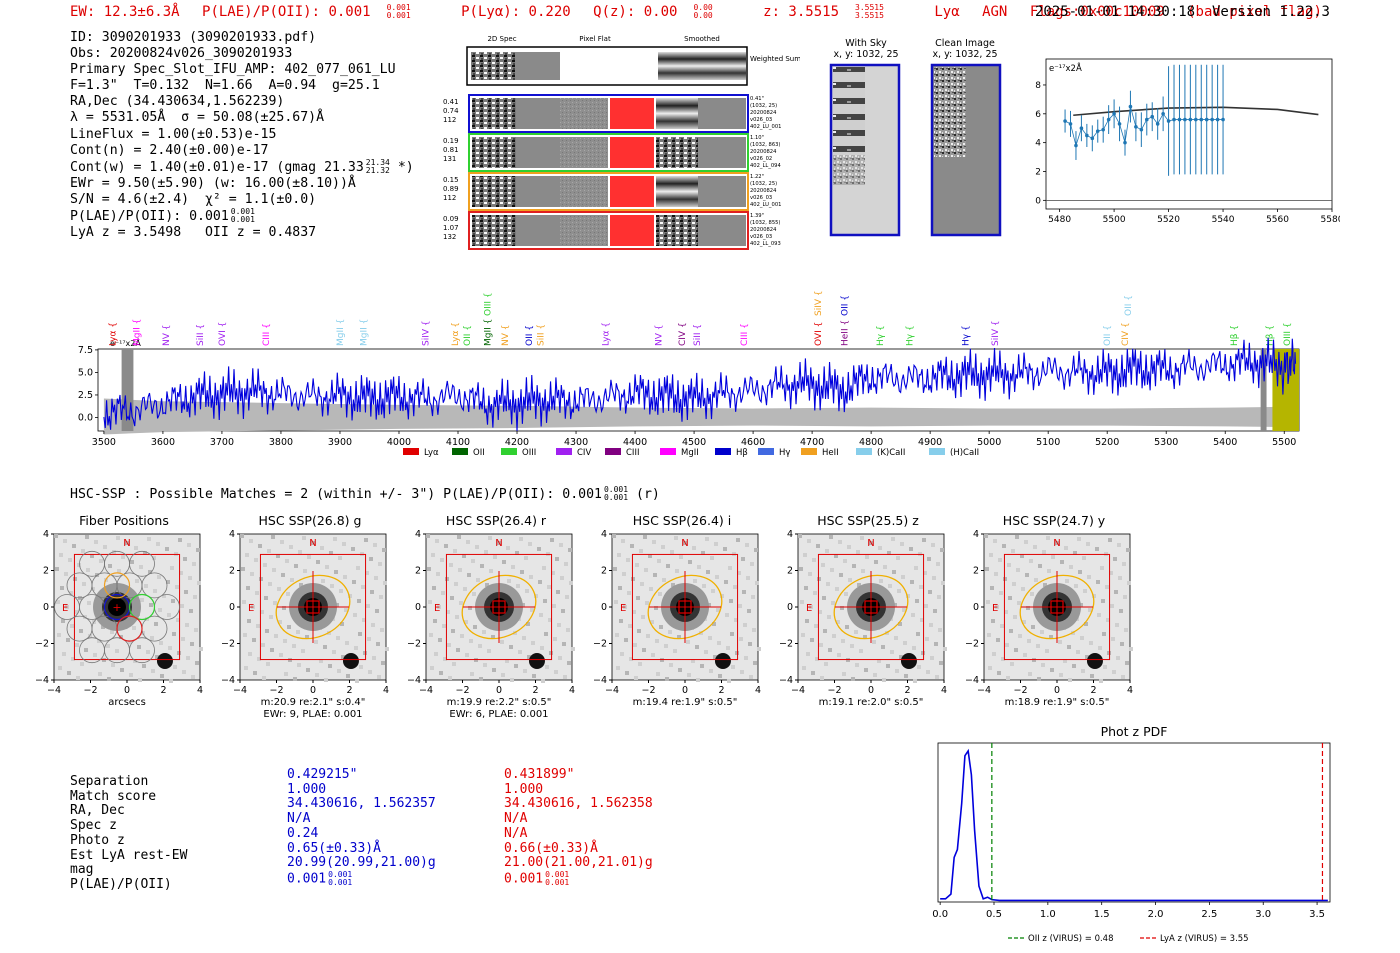 The image size is (1400, 953). I want to click on spectrum-xtick: 4100, so click(458, 442).